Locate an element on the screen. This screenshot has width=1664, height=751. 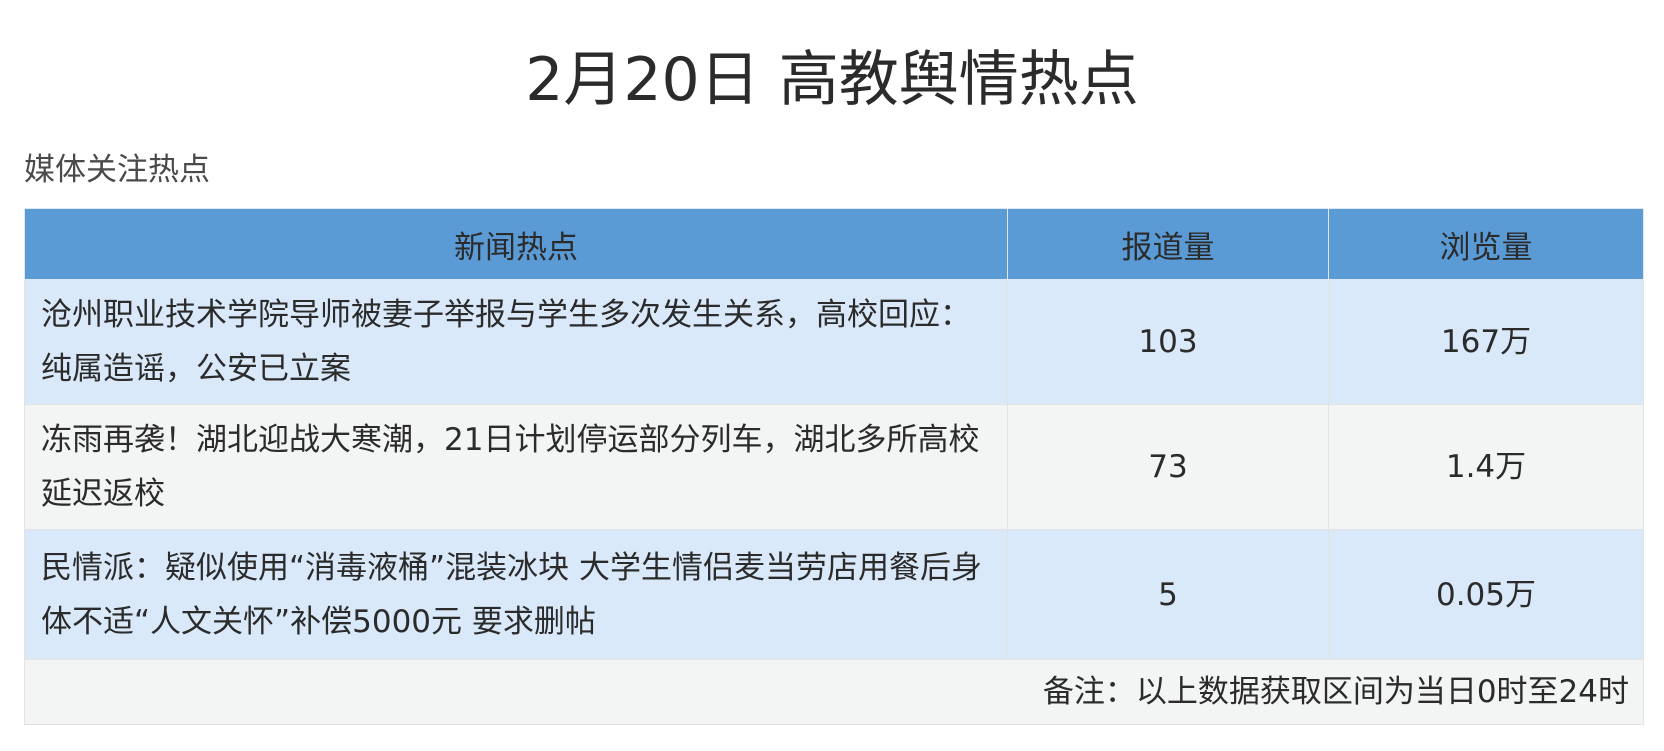
table-header-row: 新闻热点 报道量 浏览量 is located at coordinates (834, 244).